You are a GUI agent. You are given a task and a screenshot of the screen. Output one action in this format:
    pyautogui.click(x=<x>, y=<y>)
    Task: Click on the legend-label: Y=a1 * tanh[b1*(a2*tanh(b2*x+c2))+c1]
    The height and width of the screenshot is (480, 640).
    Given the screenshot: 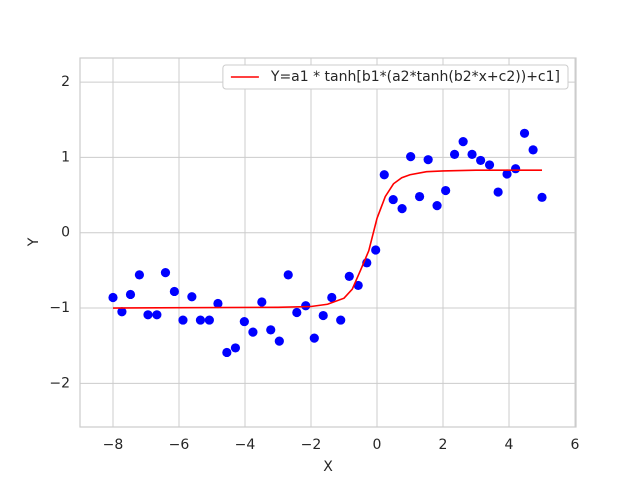 What is the action you would take?
    pyautogui.click(x=415, y=77)
    